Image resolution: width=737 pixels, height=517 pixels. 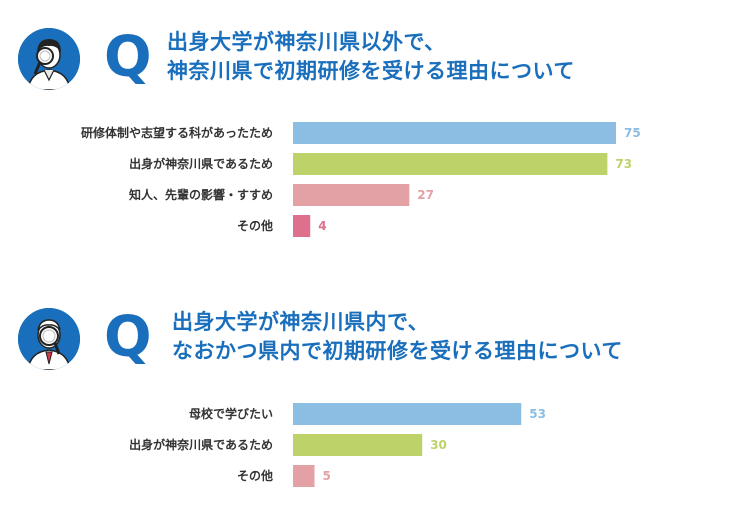 I want to click on question-title-line-1: 出身大学が神奈川県以外で、, so click(x=306, y=42).